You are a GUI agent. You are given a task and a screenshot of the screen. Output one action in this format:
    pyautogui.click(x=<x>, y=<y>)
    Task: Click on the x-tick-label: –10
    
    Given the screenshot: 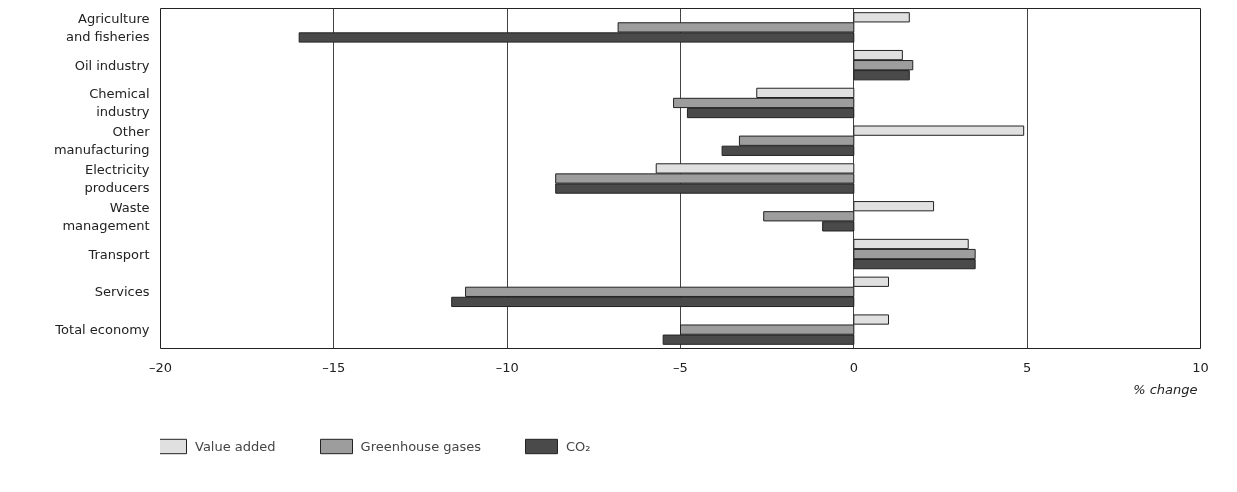 What is the action you would take?
    pyautogui.click(x=507, y=367)
    